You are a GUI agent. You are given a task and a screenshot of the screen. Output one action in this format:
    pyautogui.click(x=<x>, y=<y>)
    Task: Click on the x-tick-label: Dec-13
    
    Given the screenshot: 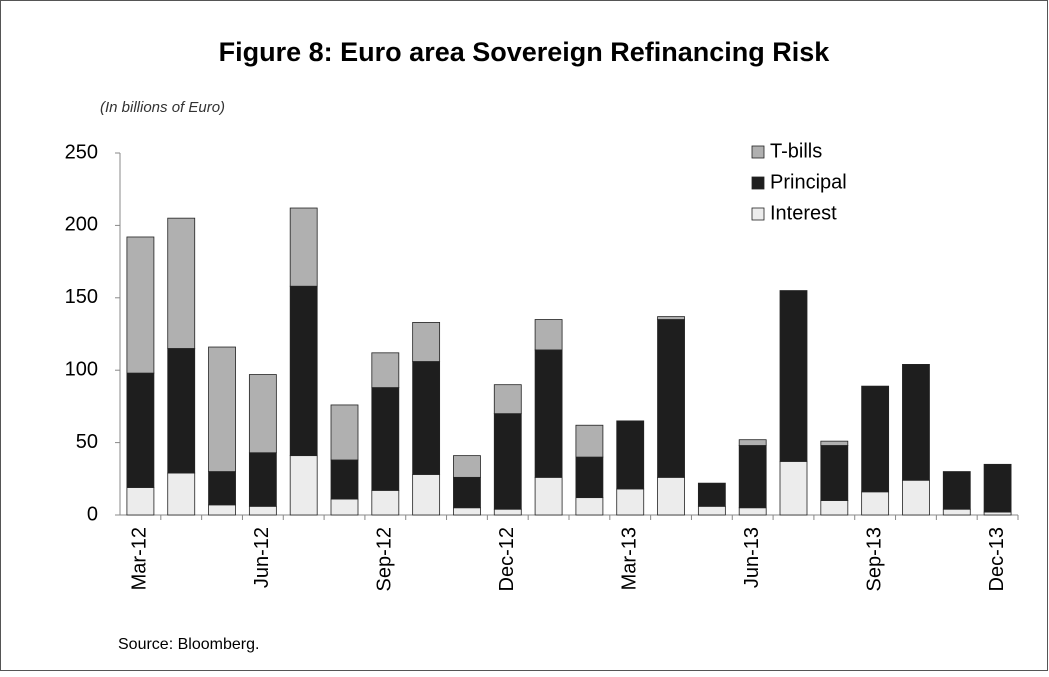 What is the action you would take?
    pyautogui.click(x=997, y=559)
    